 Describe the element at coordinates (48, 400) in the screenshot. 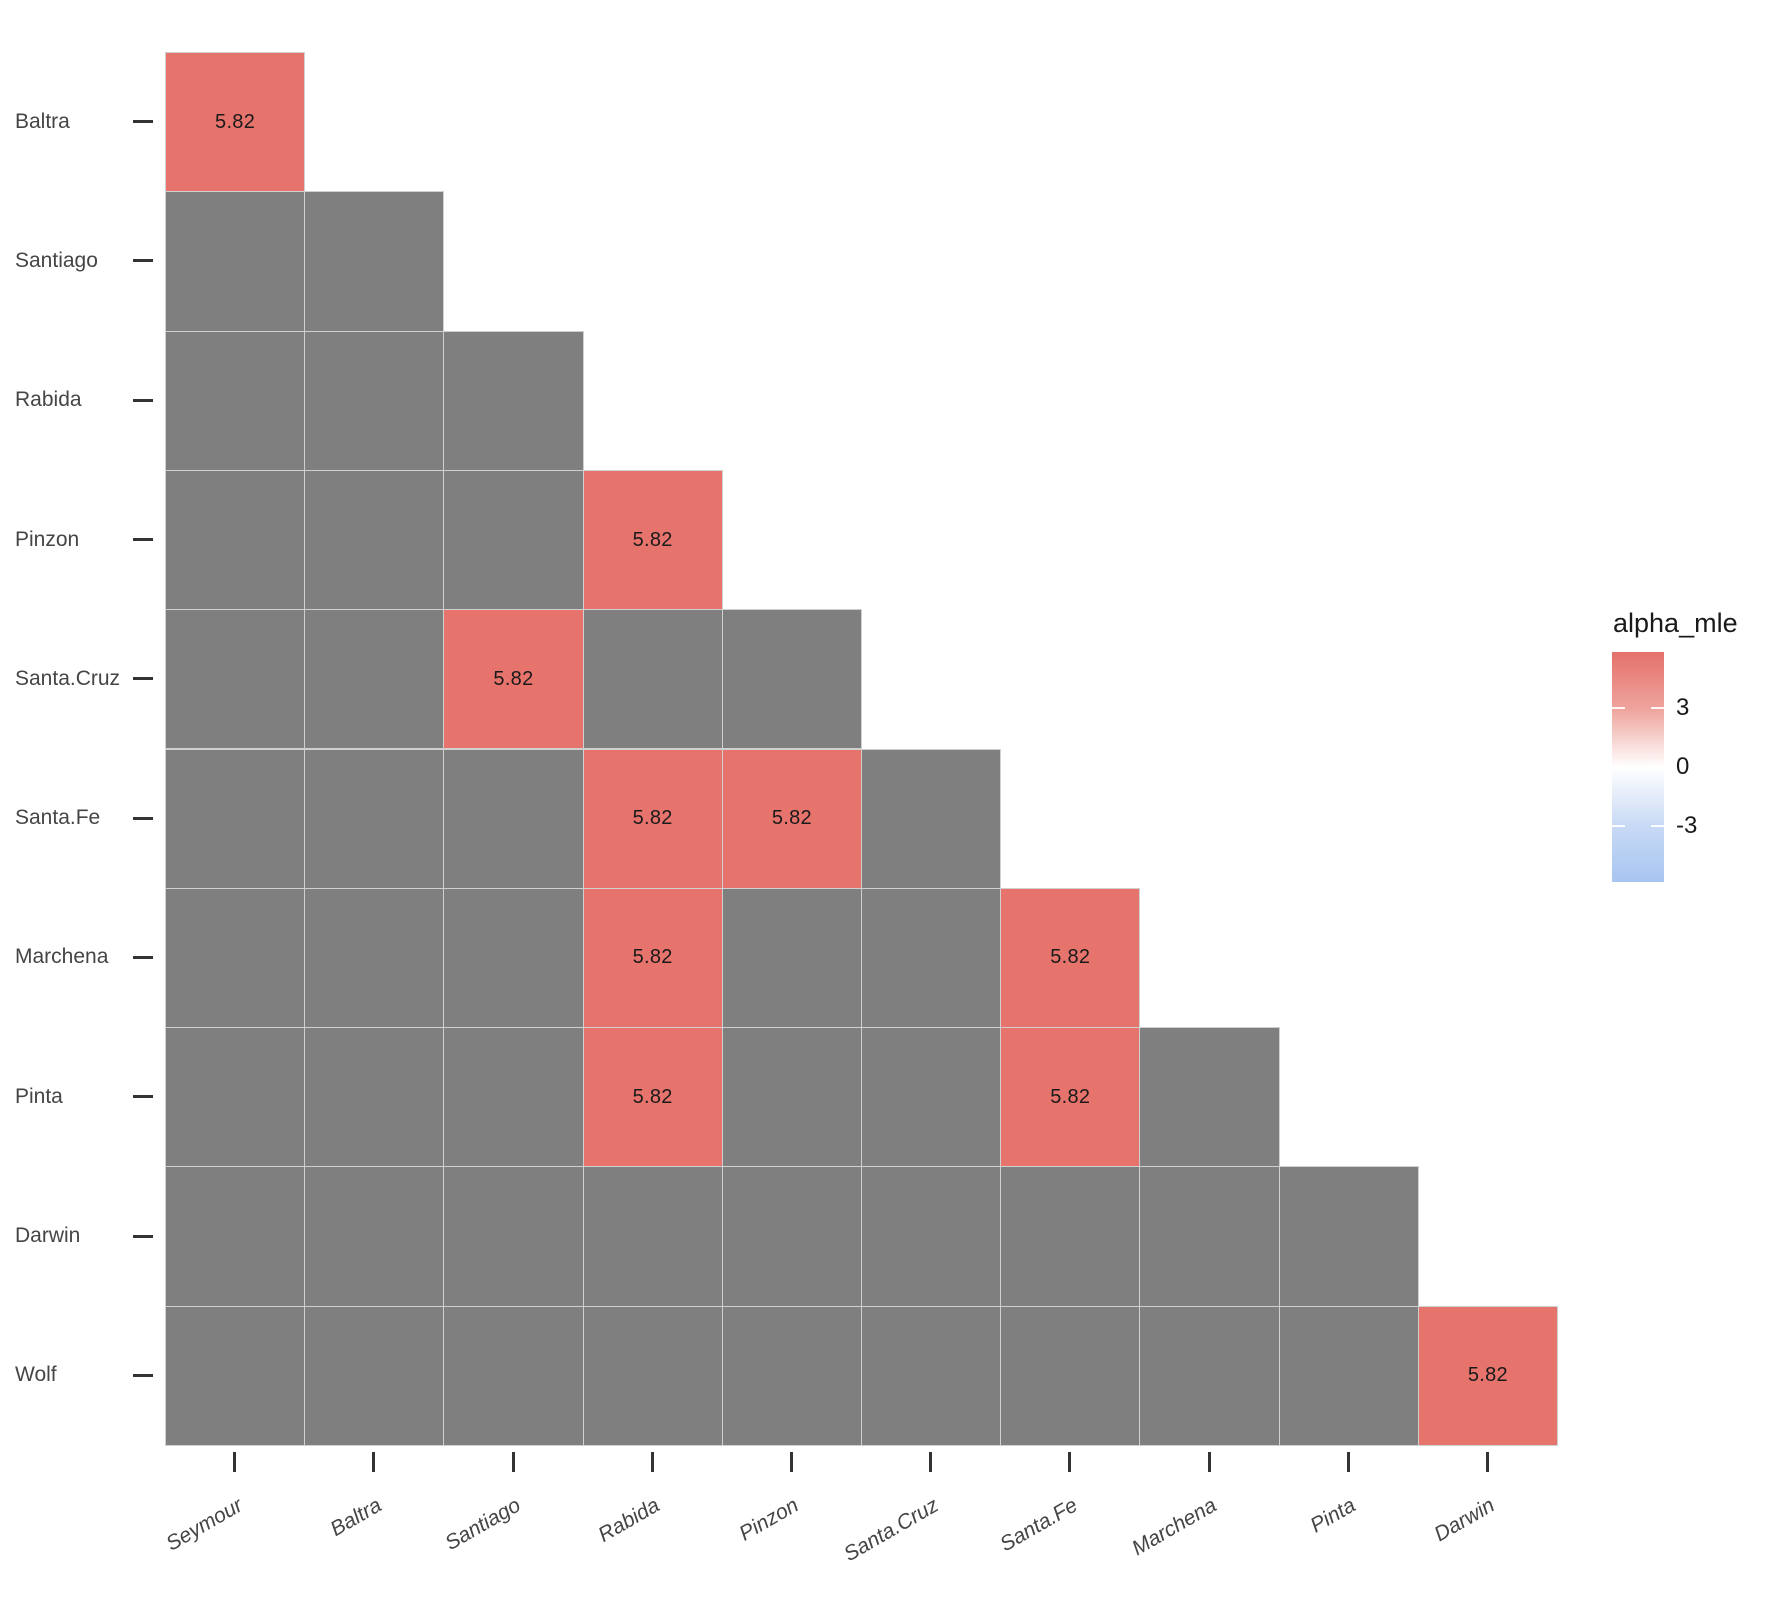

I see `y-axis-label: Rabida` at that location.